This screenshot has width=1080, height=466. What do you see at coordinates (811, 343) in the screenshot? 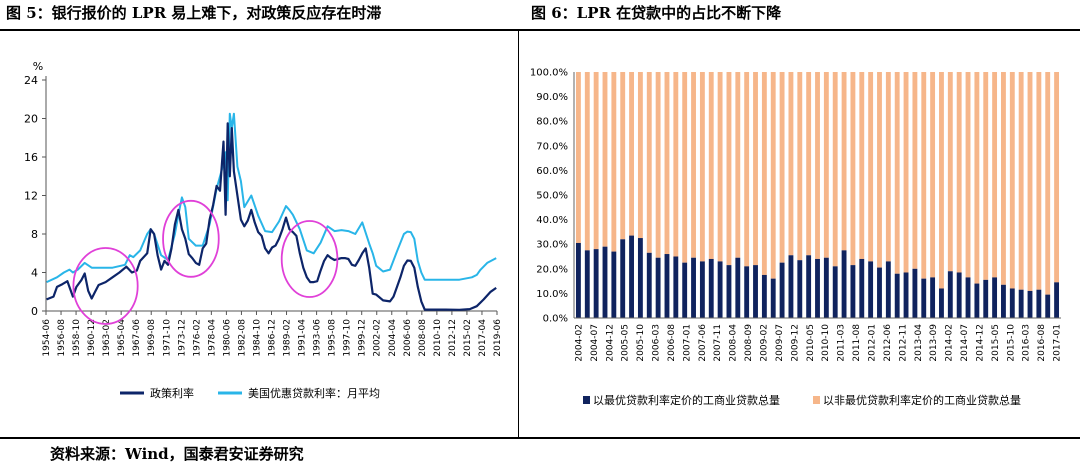
I see `x-tick-label: 2010-05` at bounding box center [811, 343].